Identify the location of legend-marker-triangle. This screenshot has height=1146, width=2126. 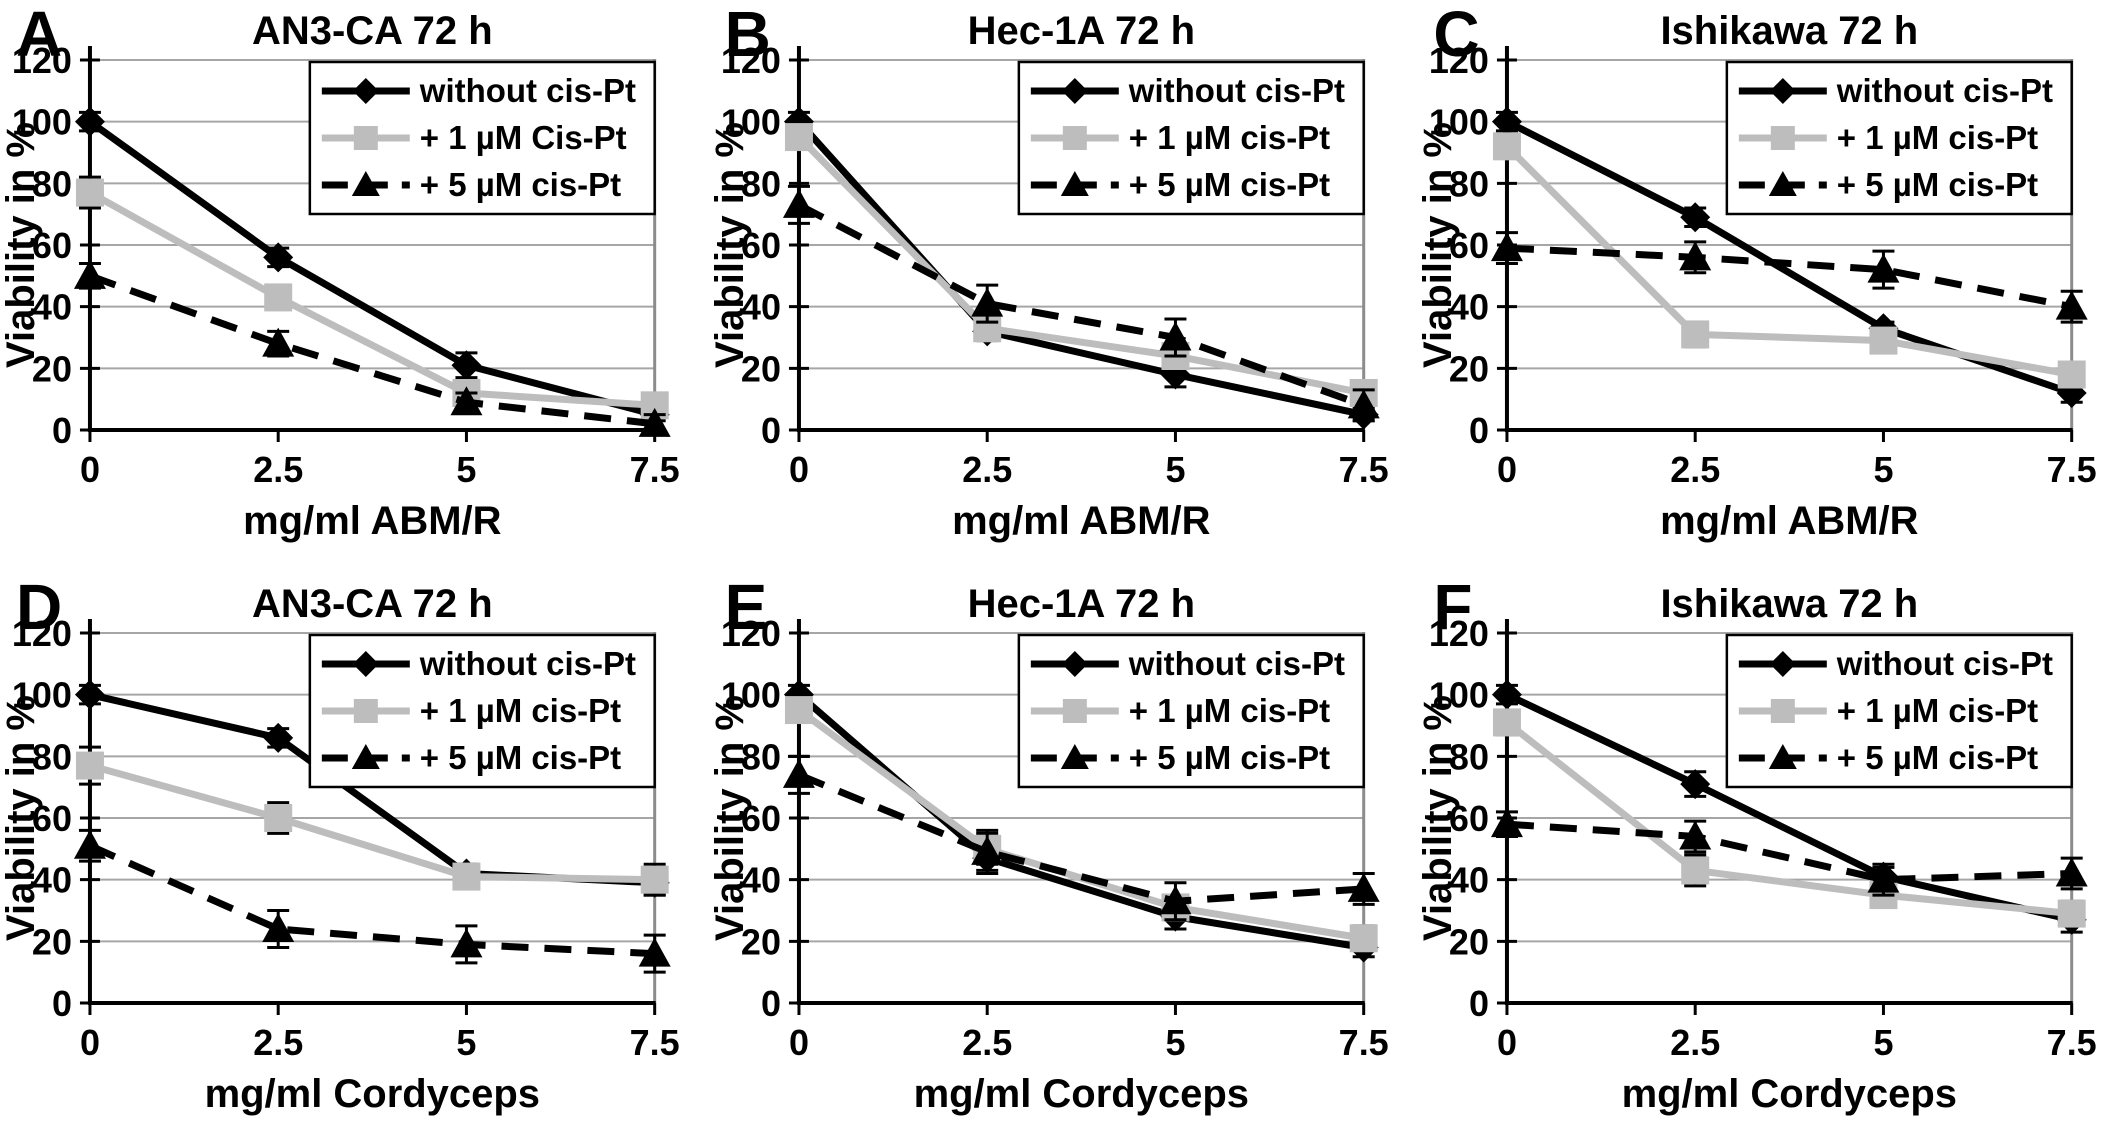
(365, 756).